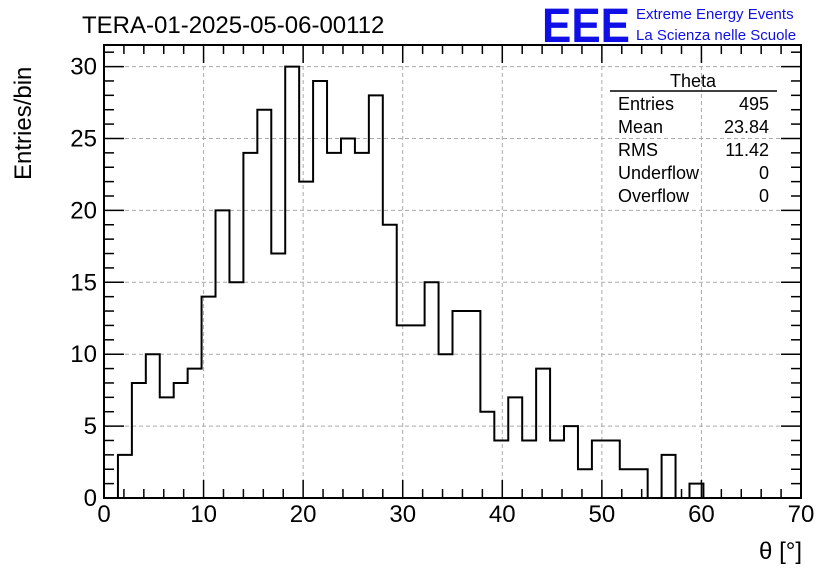  I want to click on x-tick-label: 30, so click(402, 514).